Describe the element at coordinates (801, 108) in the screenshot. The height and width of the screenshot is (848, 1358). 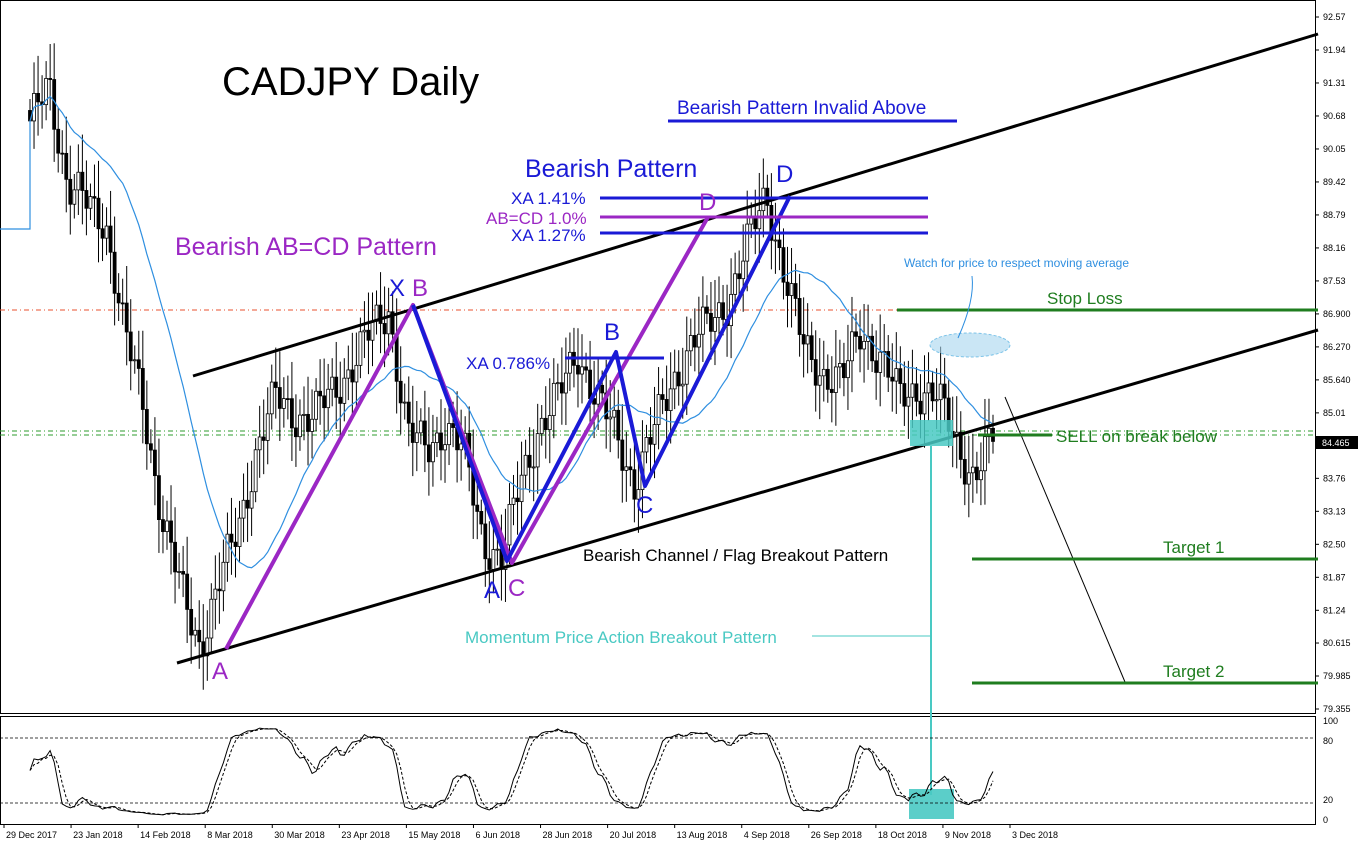
I see `invalid-above-label: Bearish Pattern Invalid Above` at that location.